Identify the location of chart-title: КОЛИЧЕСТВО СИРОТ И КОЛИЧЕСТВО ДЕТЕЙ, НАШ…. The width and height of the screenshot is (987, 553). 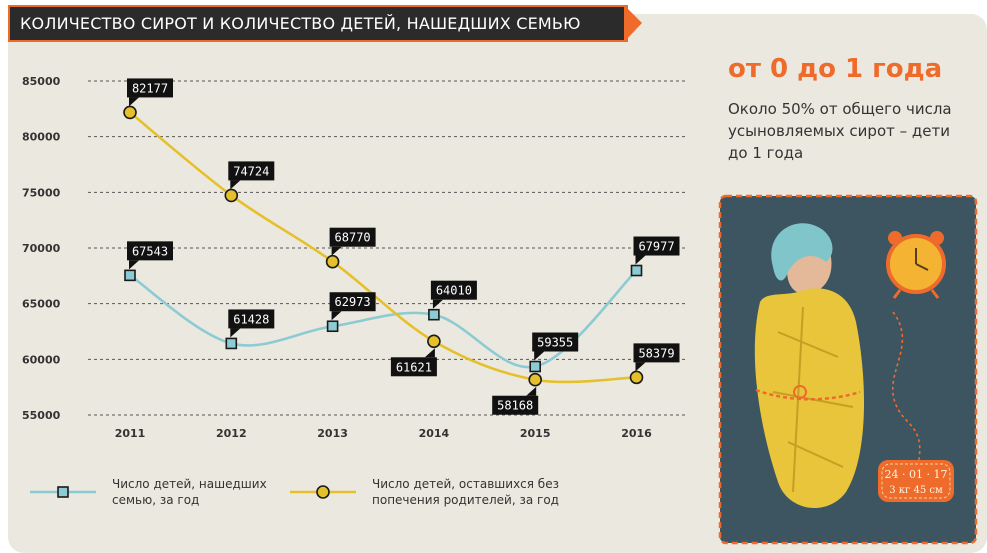
(318, 23).